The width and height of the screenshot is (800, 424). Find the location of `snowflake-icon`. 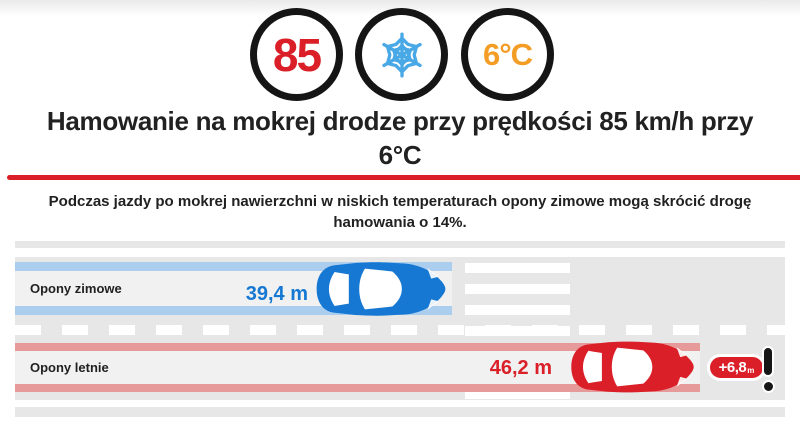

snowflake-icon is located at coordinates (401, 54).